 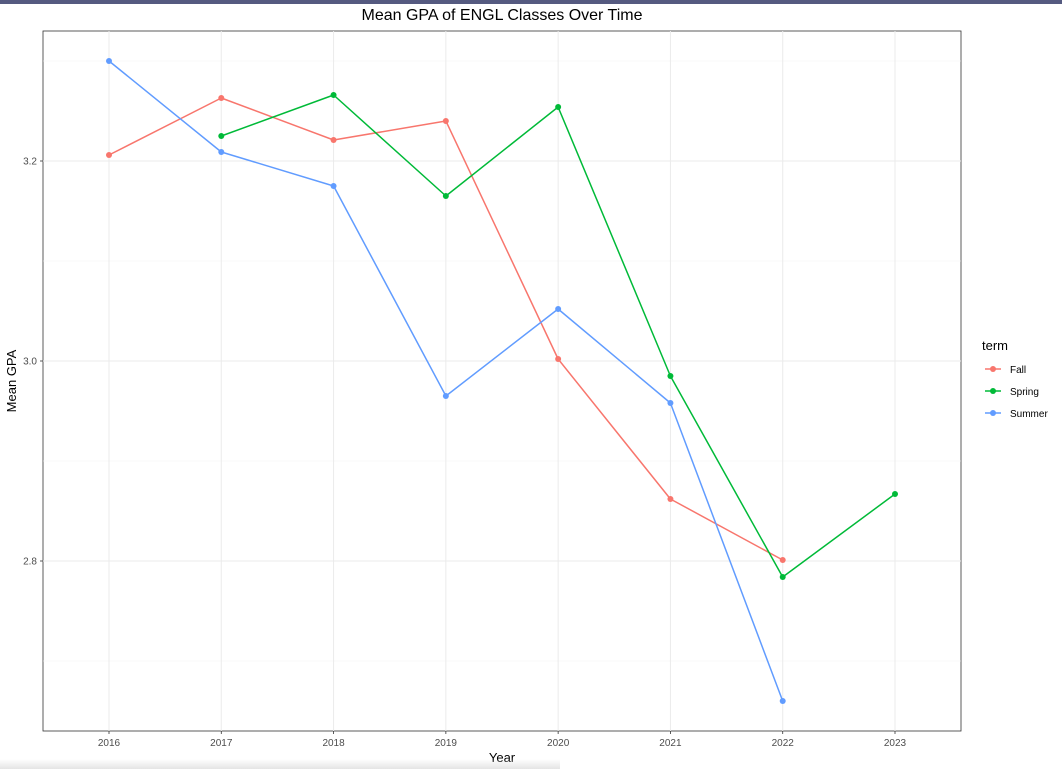 What do you see at coordinates (993, 369) in the screenshot?
I see `legend-key-point-fall` at bounding box center [993, 369].